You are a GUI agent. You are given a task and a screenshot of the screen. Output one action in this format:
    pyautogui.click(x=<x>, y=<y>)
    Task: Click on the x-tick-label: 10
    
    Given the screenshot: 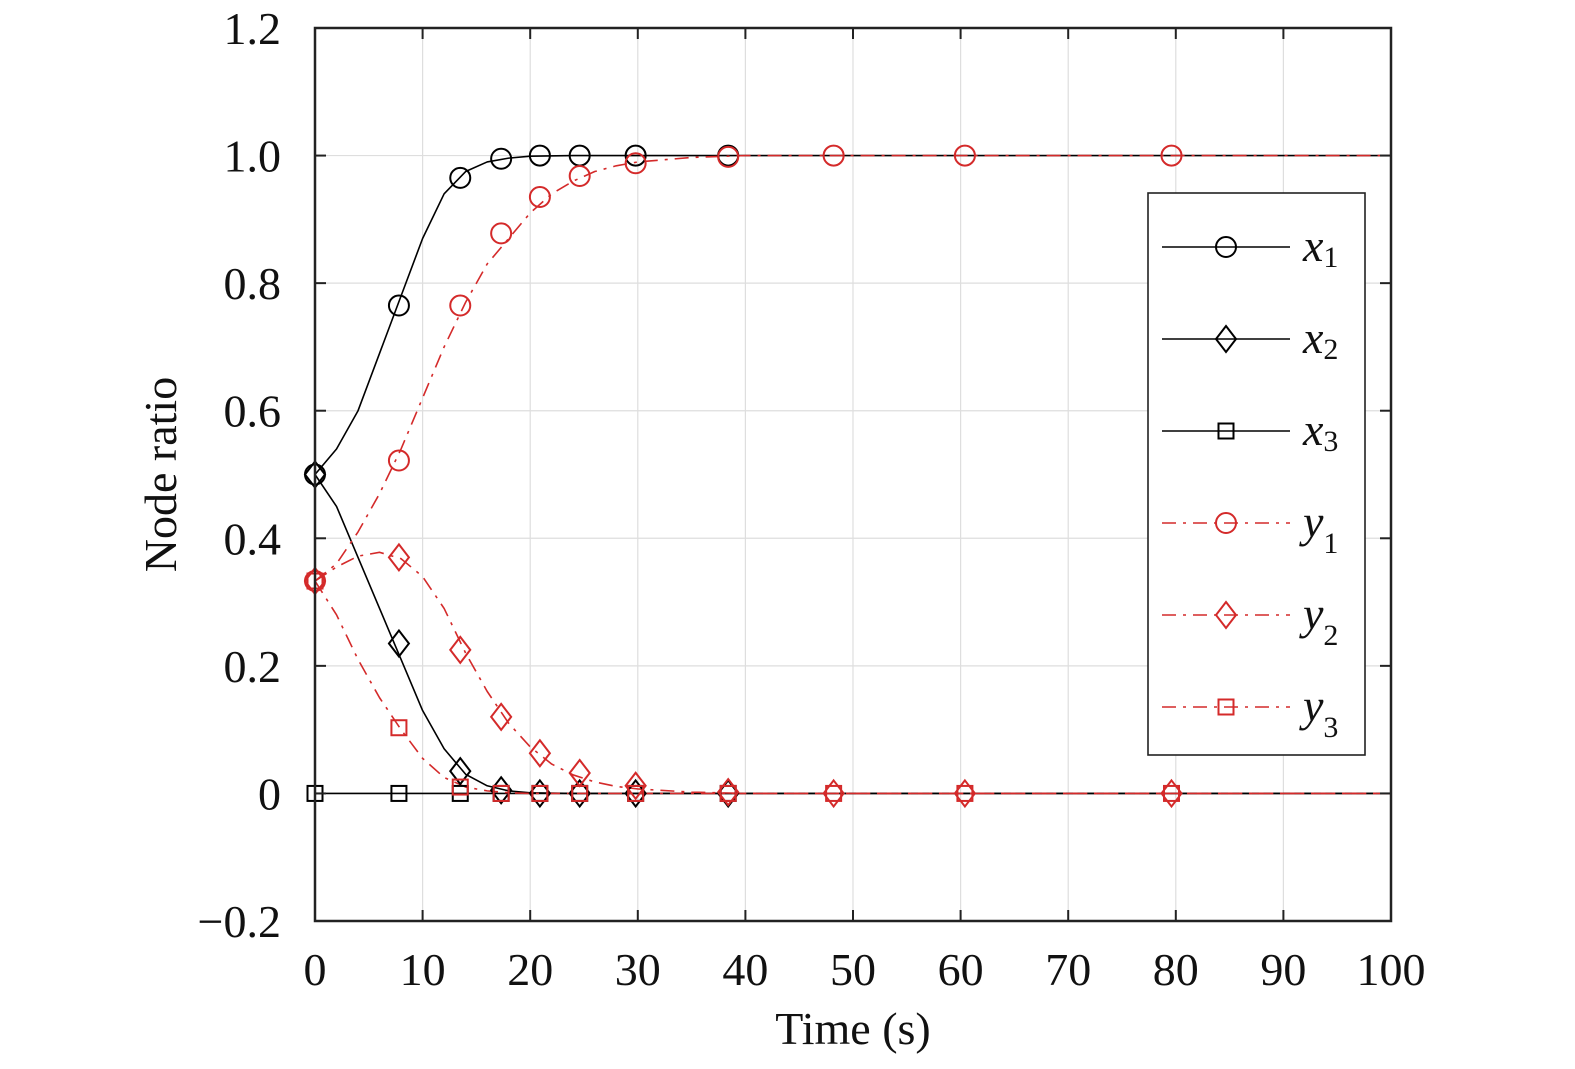 What is the action you would take?
    pyautogui.click(x=423, y=969)
    